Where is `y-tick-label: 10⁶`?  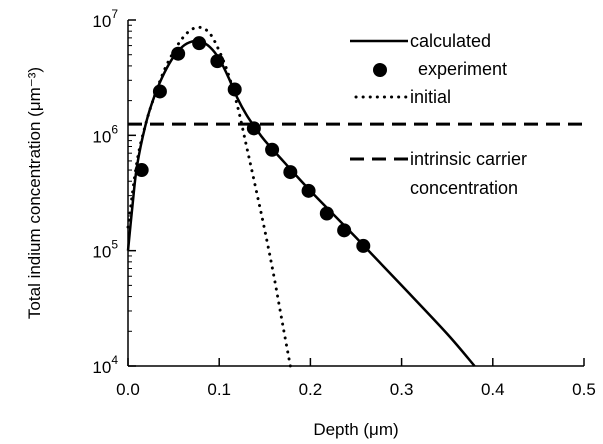
y-tick-label: 10⁶ is located at coordinates (105, 134).